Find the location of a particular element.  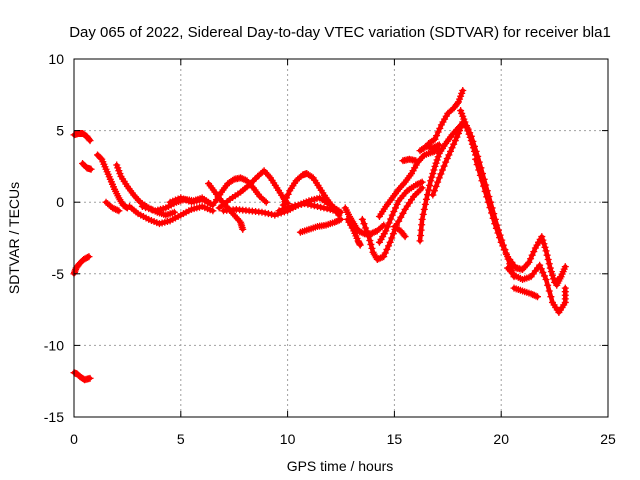

y-tick-label: 10 is located at coordinates (56, 59).